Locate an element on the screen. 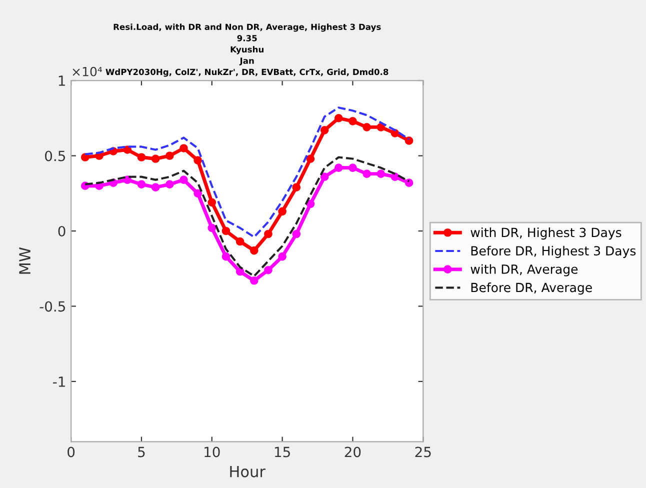 This screenshot has width=646, height=488. legend-label: with DR, Average is located at coordinates (524, 270).